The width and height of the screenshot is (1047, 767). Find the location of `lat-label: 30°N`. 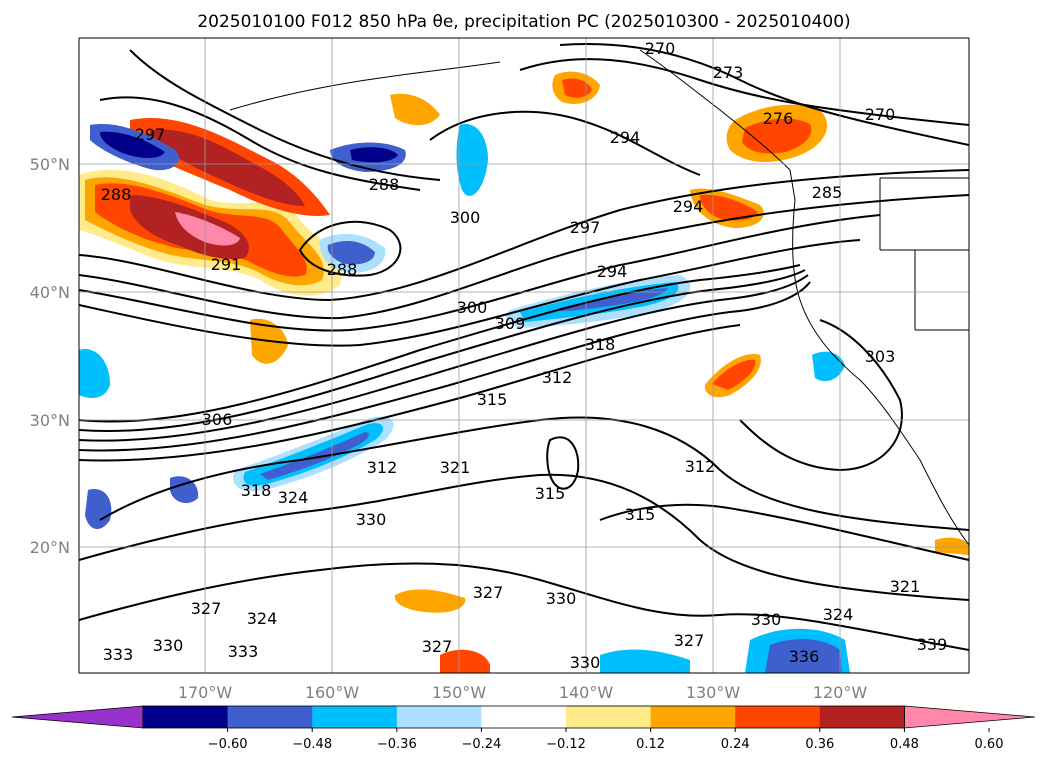

lat-label: 30°N is located at coordinates (50, 420).